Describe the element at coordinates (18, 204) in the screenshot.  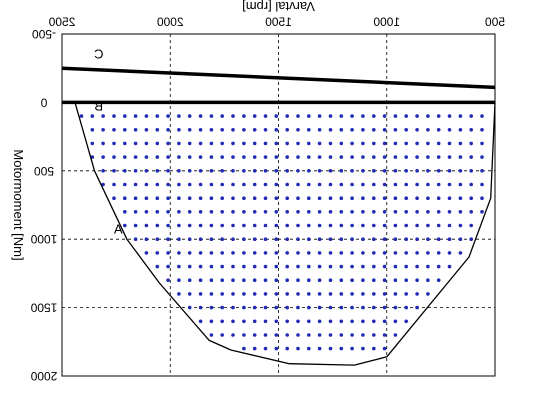
I see `y-axis-label: Motormoment [Nm]` at that location.